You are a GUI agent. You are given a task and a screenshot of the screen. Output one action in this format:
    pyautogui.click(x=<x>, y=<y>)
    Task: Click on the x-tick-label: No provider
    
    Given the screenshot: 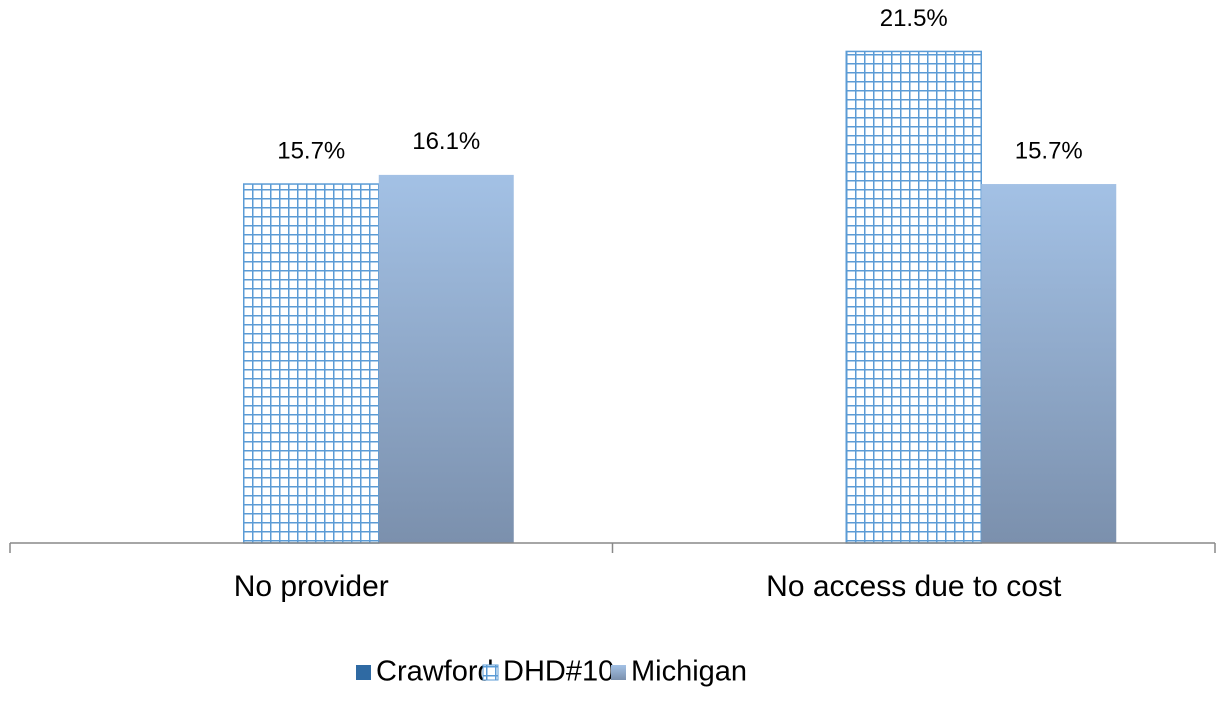 What is the action you would take?
    pyautogui.click(x=311, y=586)
    